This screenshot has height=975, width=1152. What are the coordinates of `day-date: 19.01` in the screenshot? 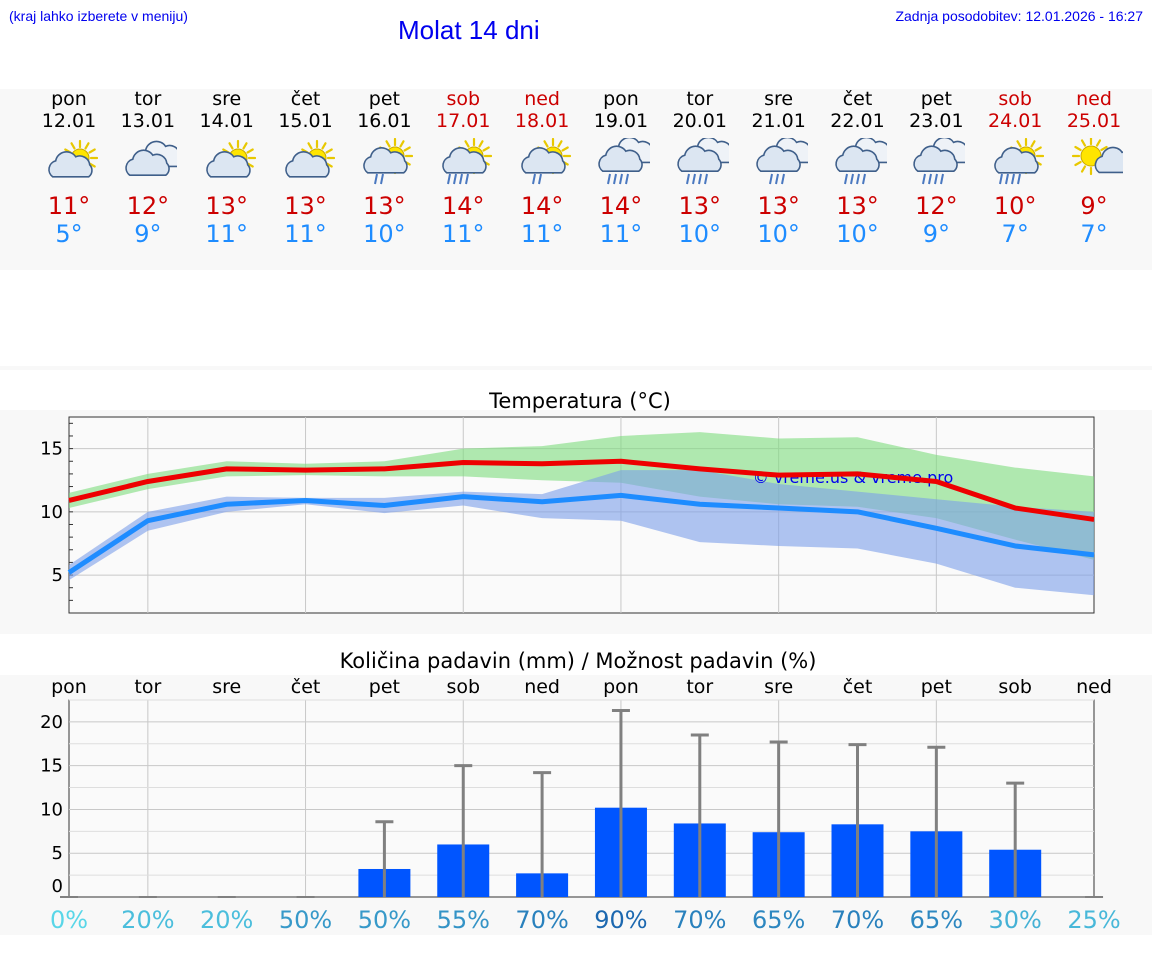 It's located at (621, 121).